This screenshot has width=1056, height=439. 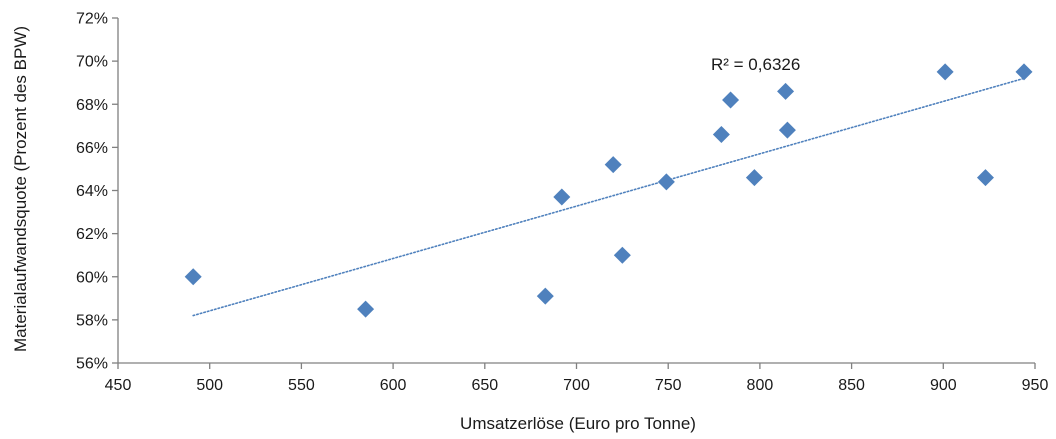 I want to click on y-tick-label: 60%, so click(x=92, y=277).